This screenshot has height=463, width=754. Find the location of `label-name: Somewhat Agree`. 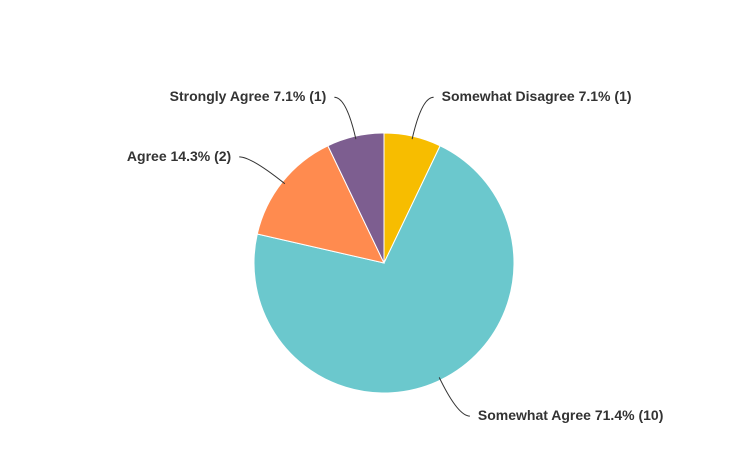

label-name: Somewhat Agree is located at coordinates (534, 415).